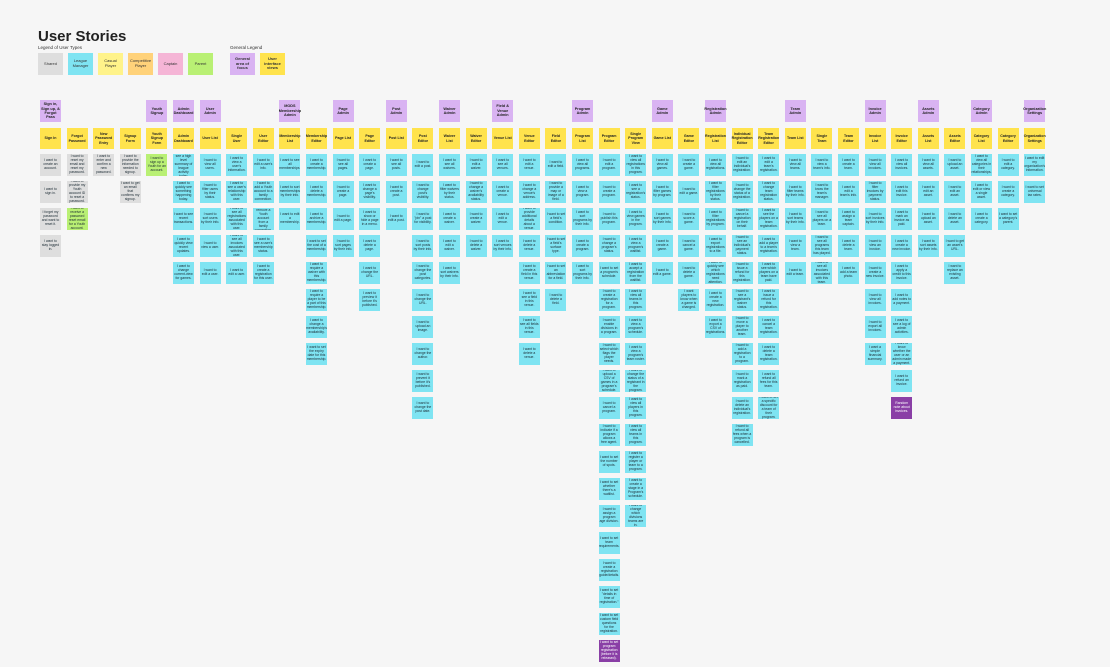 This screenshot has height=667, width=1110. I want to click on legend-chip: Competitive Player, so click(140, 64).